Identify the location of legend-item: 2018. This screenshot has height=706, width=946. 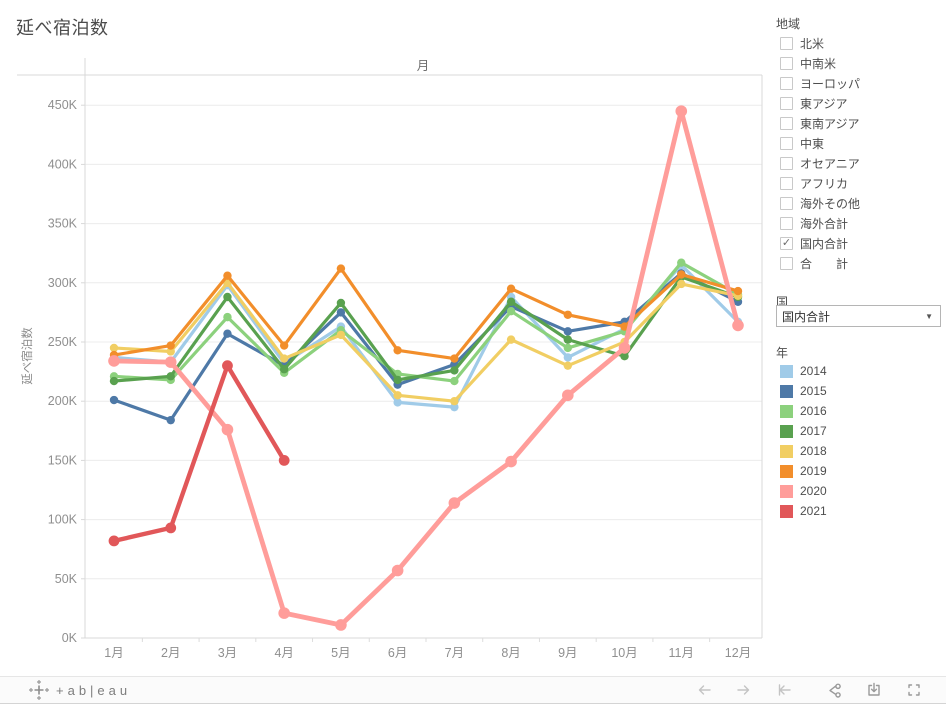
(803, 451).